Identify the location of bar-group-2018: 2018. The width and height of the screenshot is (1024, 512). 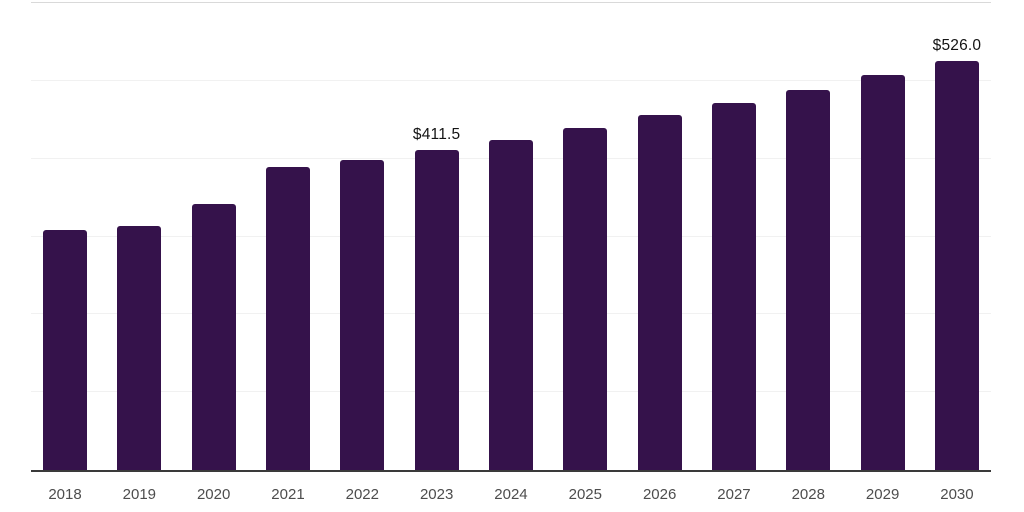
(65, 253).